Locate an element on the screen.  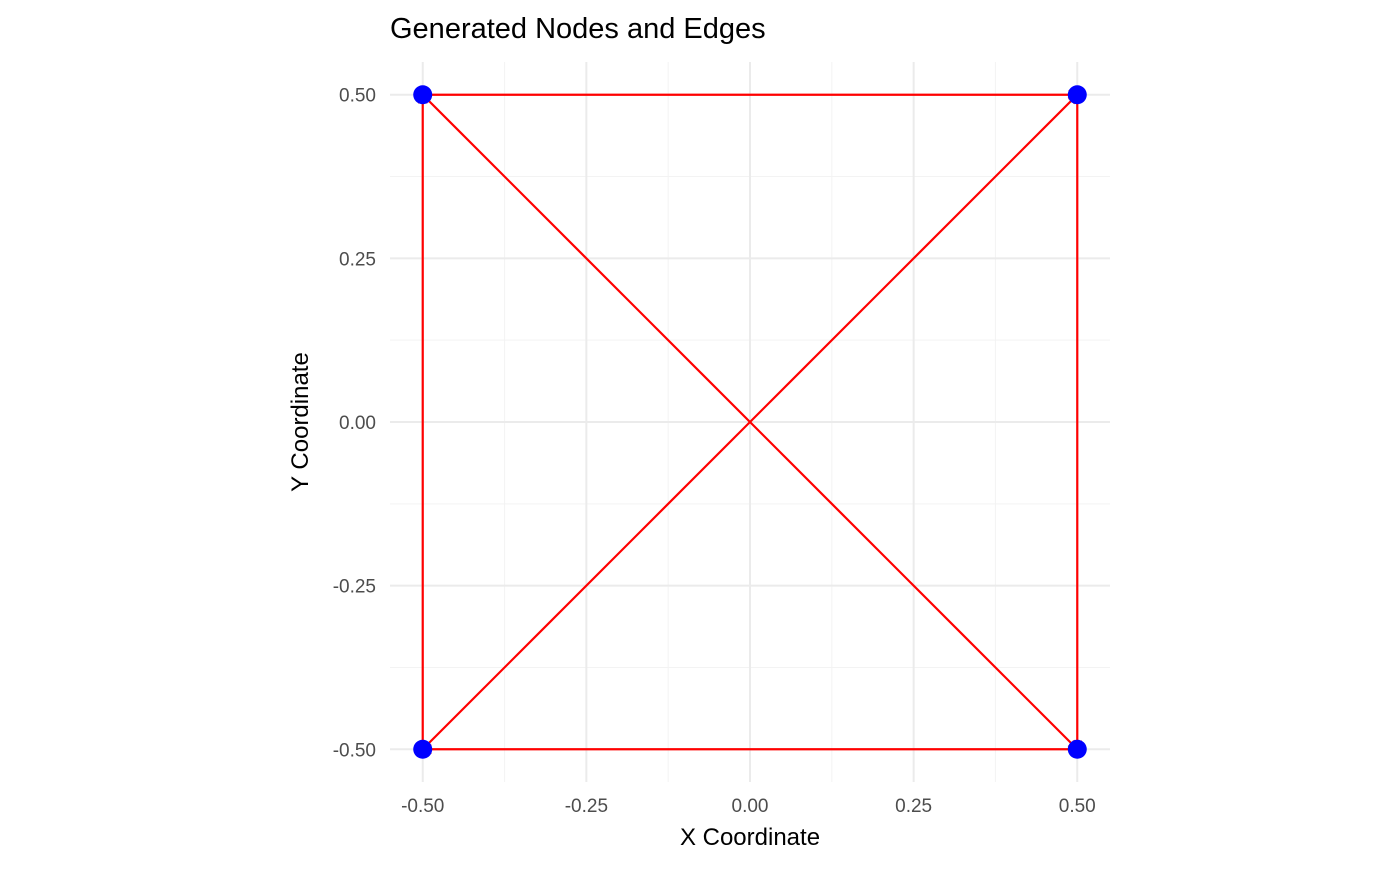
x-tick-label: 0.25 is located at coordinates (913, 806).